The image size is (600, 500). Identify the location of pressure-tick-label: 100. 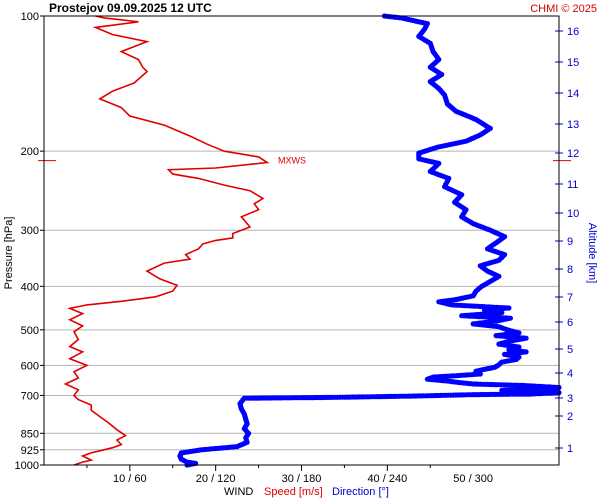
(30, 17).